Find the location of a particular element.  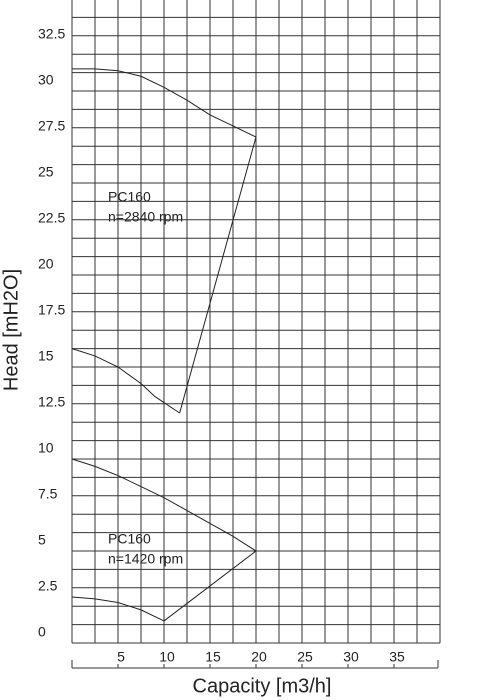

y-tick-label: 10 is located at coordinates (46, 448).